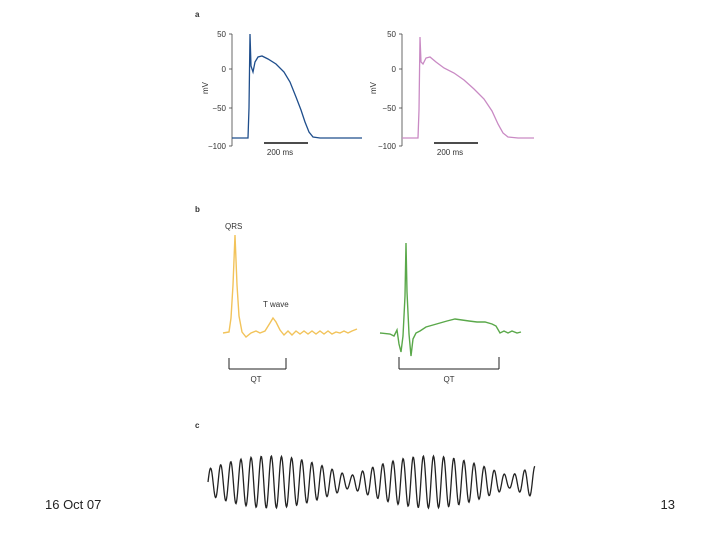 The image size is (720, 540). What do you see at coordinates (257, 371) in the screenshot?
I see `panel-b-left-qt-bracket: QT` at bounding box center [257, 371].